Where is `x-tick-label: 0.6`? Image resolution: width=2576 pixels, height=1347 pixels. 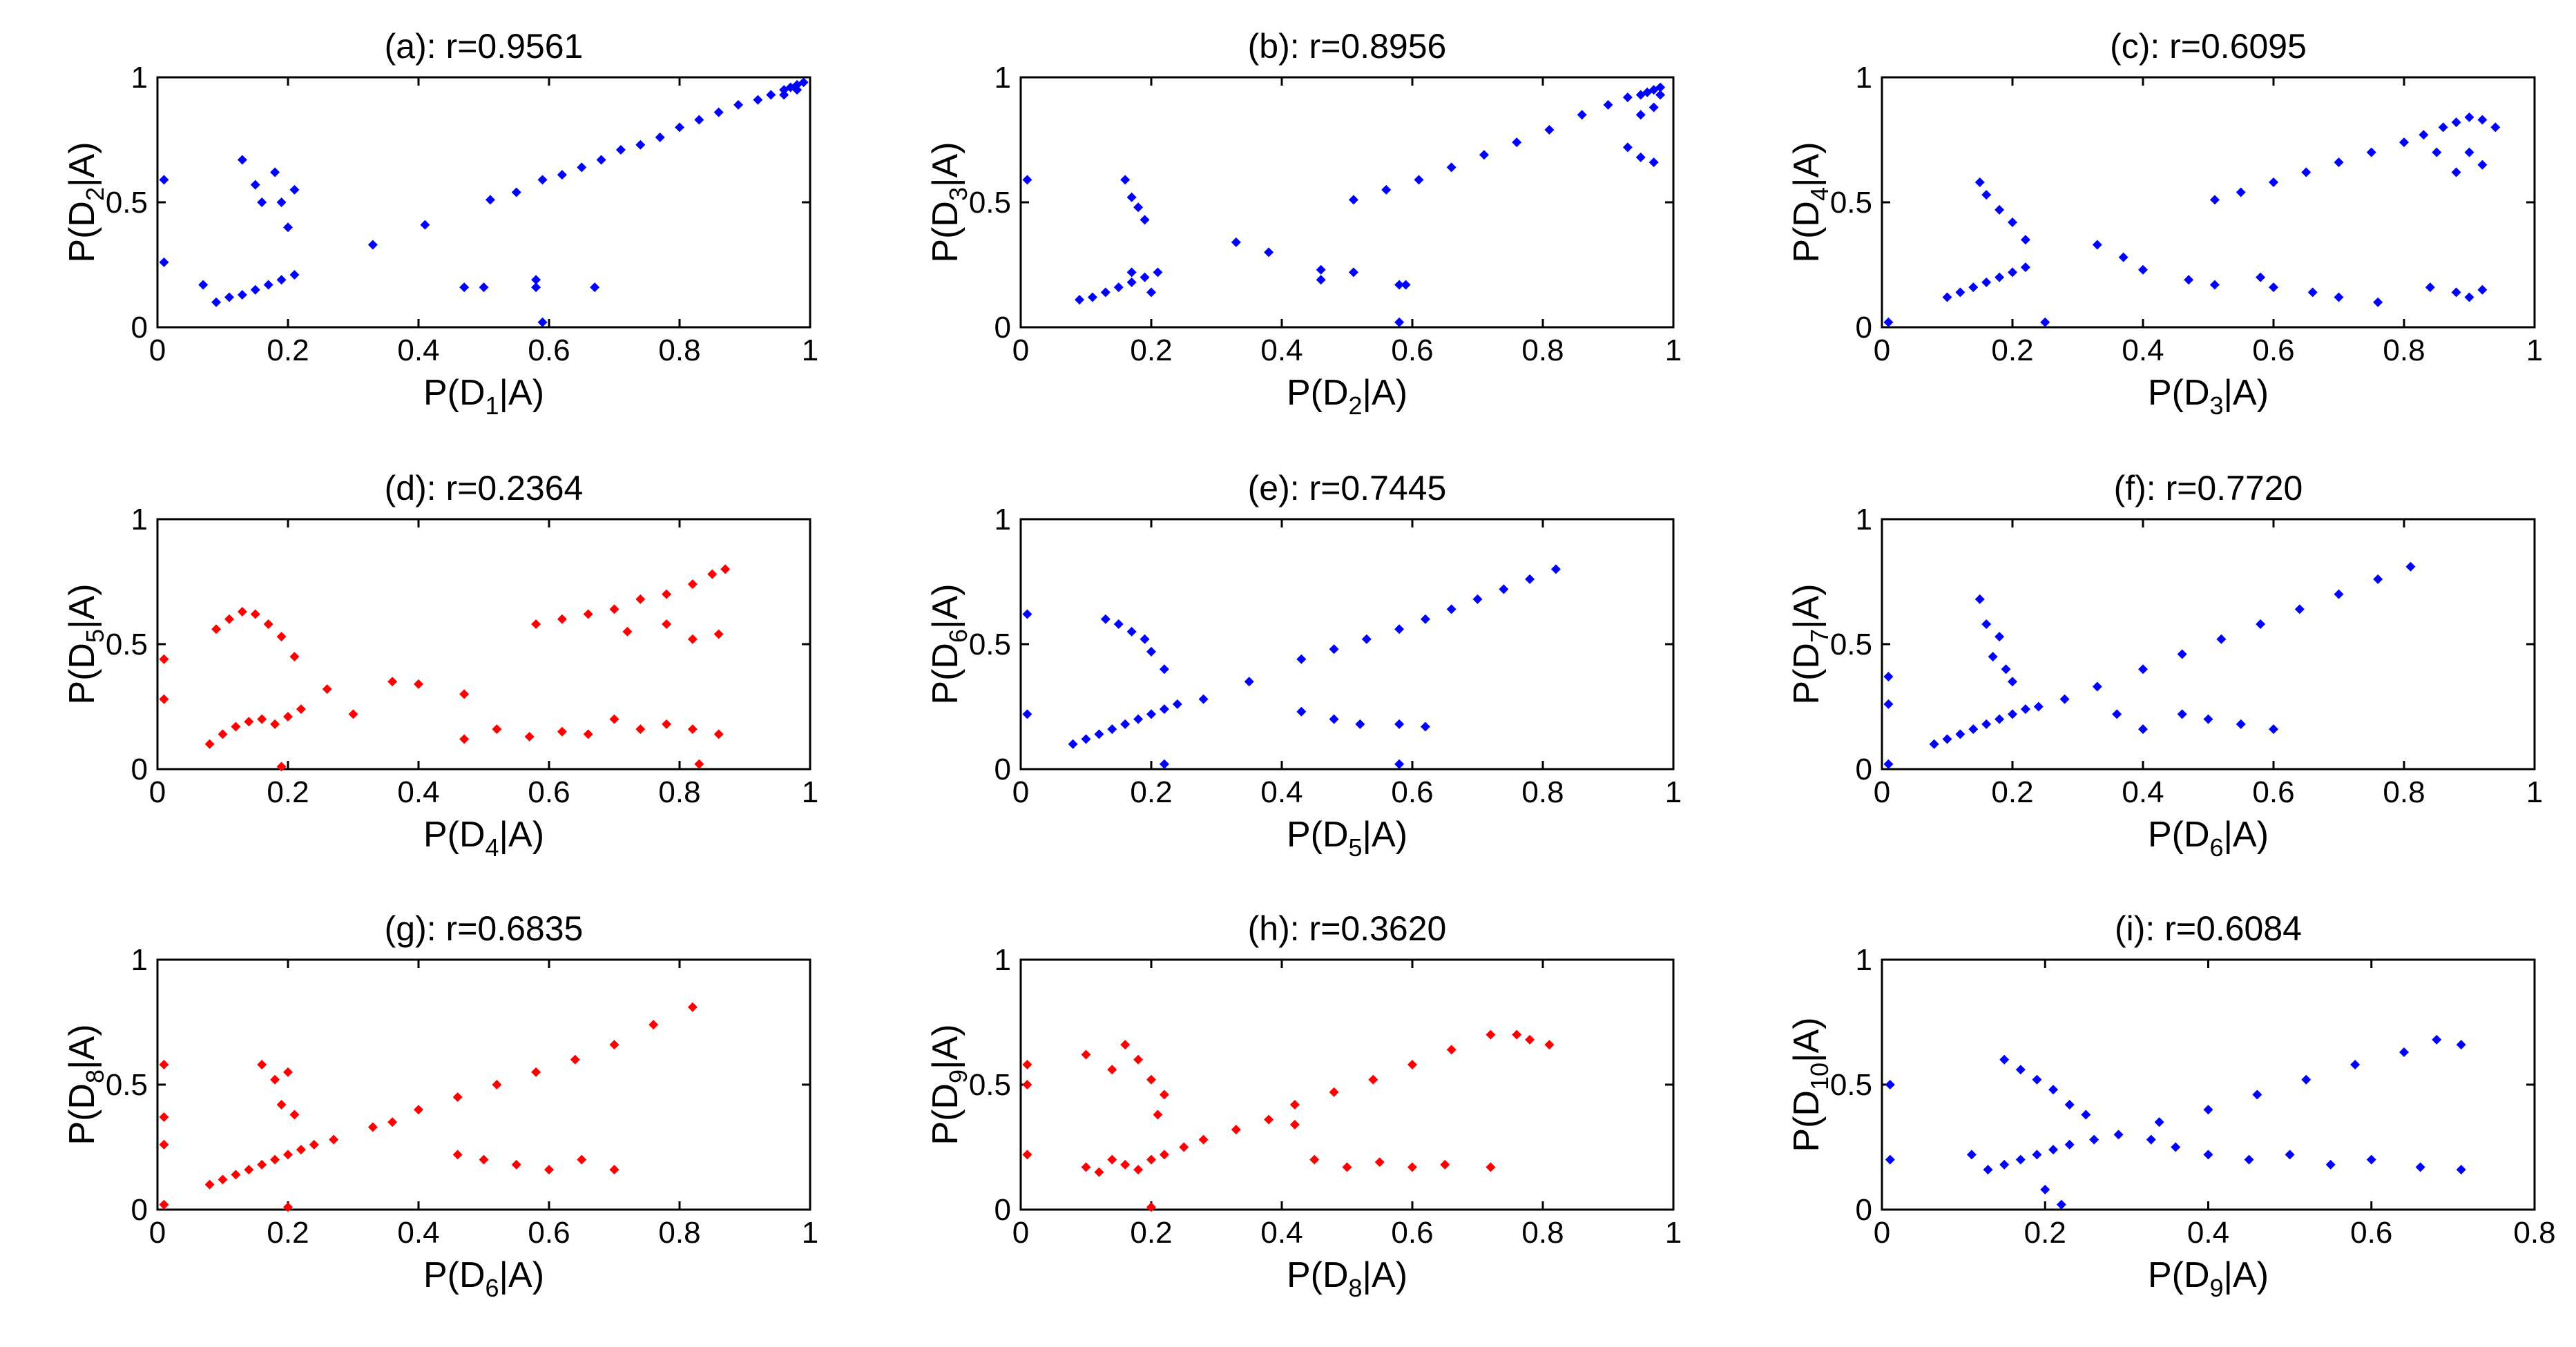 x-tick-label: 0.6 is located at coordinates (549, 1233).